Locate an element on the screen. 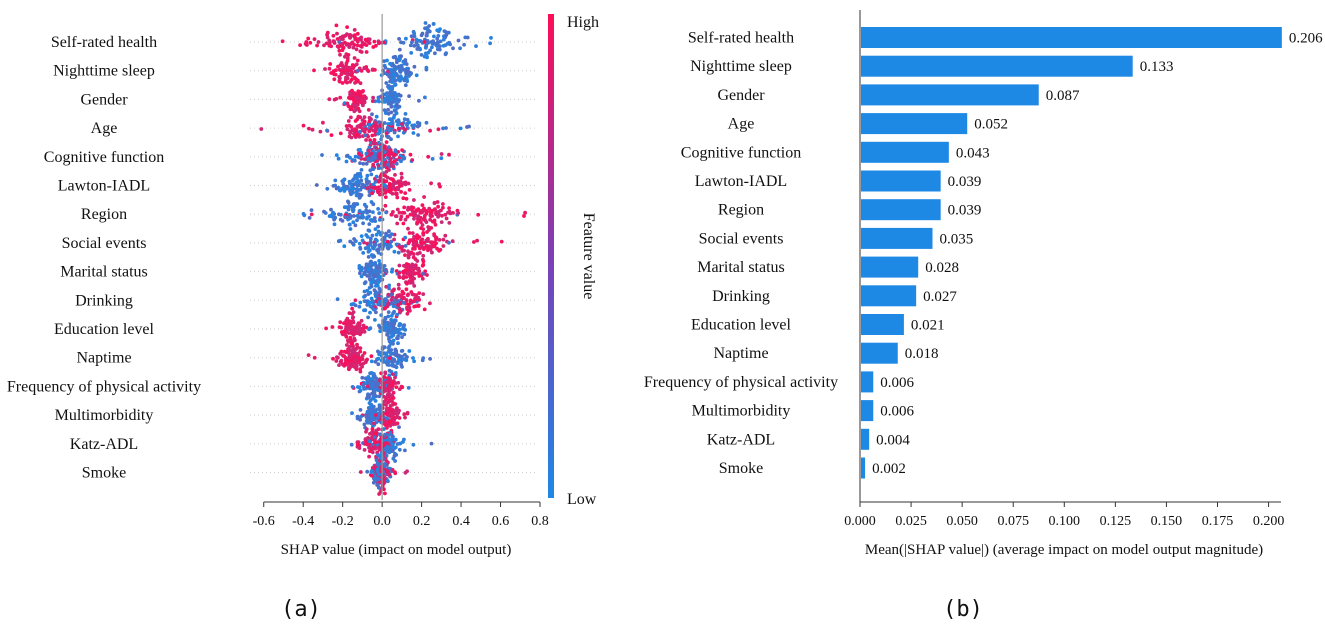  x-tick-label: -0.4 is located at coordinates (303, 521).